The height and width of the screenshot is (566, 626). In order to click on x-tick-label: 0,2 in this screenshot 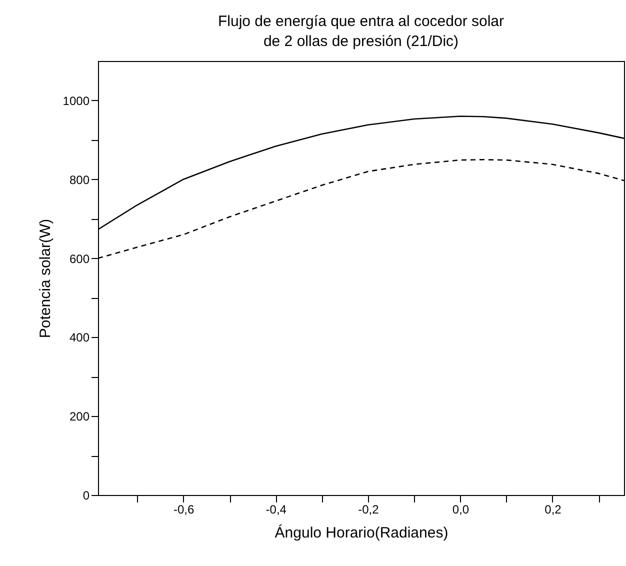, I will do `click(553, 509)`.